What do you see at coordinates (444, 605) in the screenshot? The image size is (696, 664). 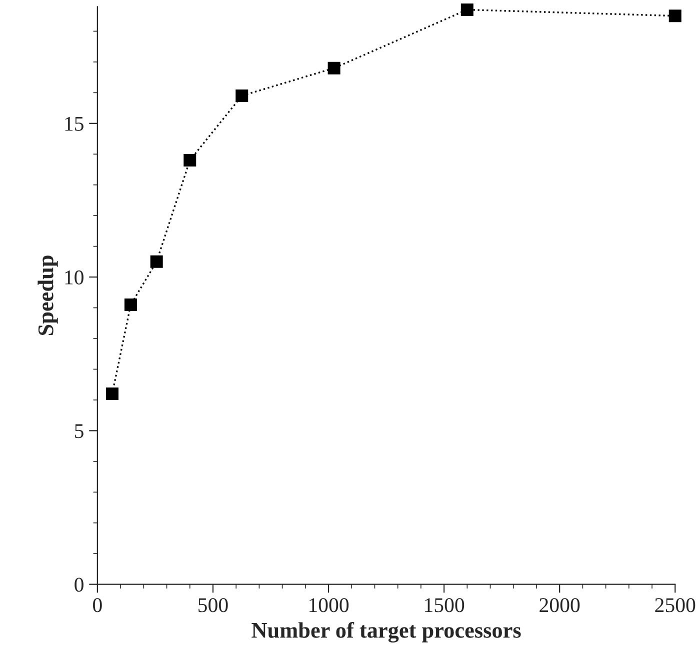 I see `x-tick-label: 1500` at bounding box center [444, 605].